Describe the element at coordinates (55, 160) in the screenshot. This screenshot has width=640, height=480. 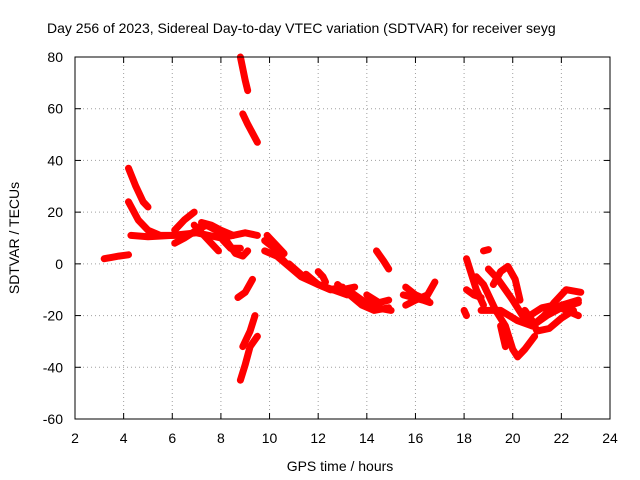
I see `y-tick-label: 40` at that location.